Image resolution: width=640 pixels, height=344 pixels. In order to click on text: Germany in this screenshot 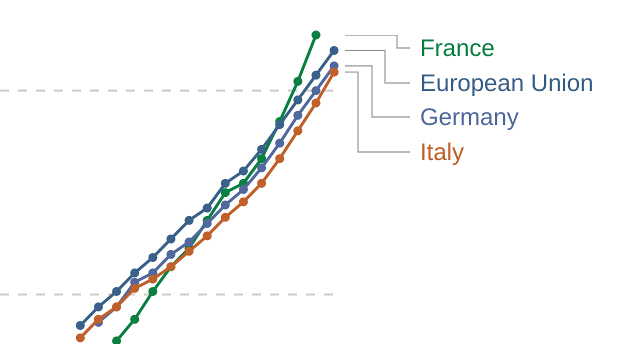, I will do `click(469, 117)`.